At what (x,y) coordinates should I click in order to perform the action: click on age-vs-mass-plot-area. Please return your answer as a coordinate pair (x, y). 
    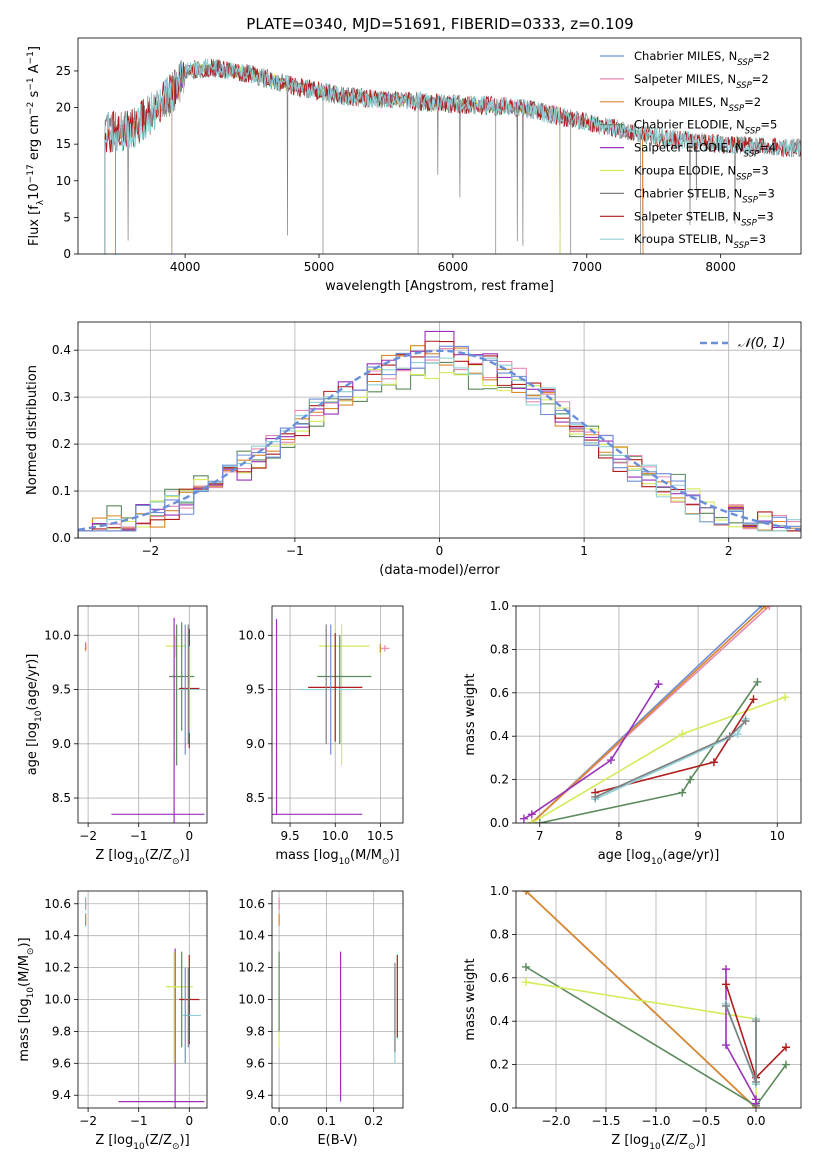
    Looking at the image, I should click on (331, 717).